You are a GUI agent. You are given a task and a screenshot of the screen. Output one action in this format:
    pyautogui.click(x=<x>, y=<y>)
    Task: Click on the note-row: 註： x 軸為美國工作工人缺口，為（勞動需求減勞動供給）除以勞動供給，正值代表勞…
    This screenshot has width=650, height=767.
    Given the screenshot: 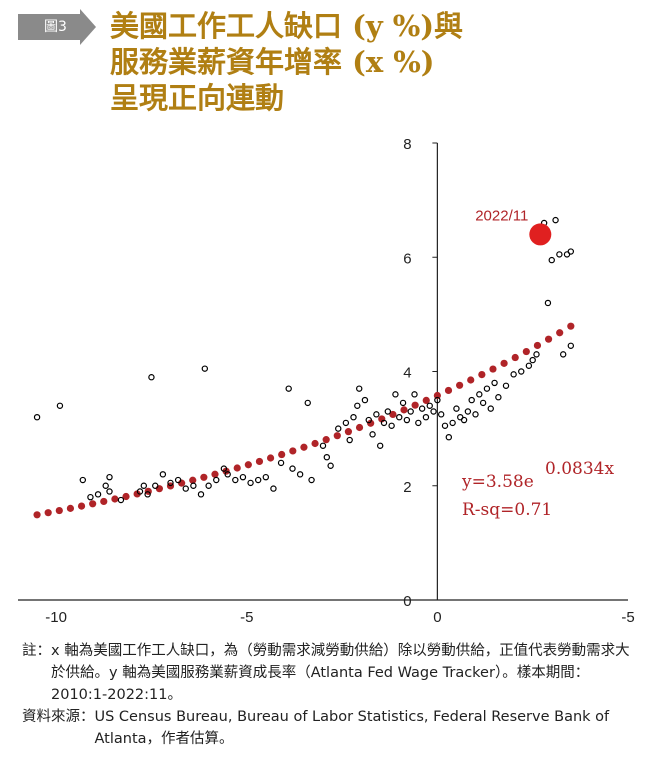 What is the action you would take?
    pyautogui.click(x=327, y=673)
    